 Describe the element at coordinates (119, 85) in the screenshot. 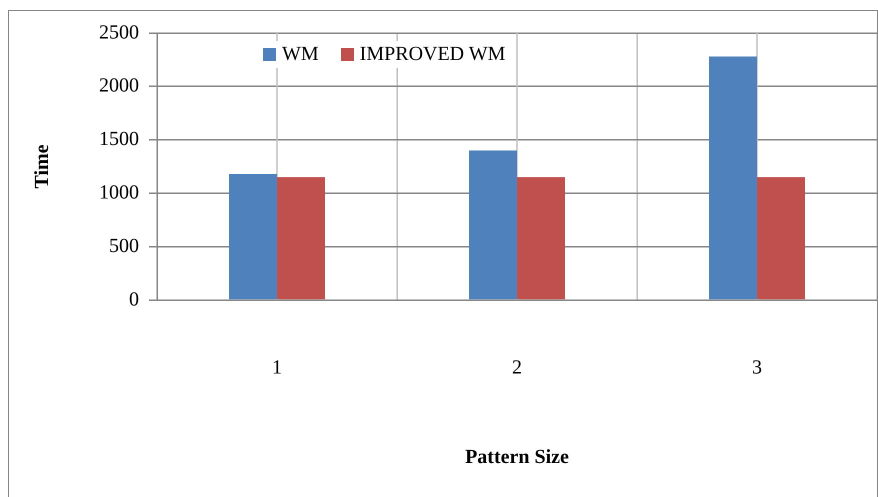

I see `y-tick-label: 2000` at that location.